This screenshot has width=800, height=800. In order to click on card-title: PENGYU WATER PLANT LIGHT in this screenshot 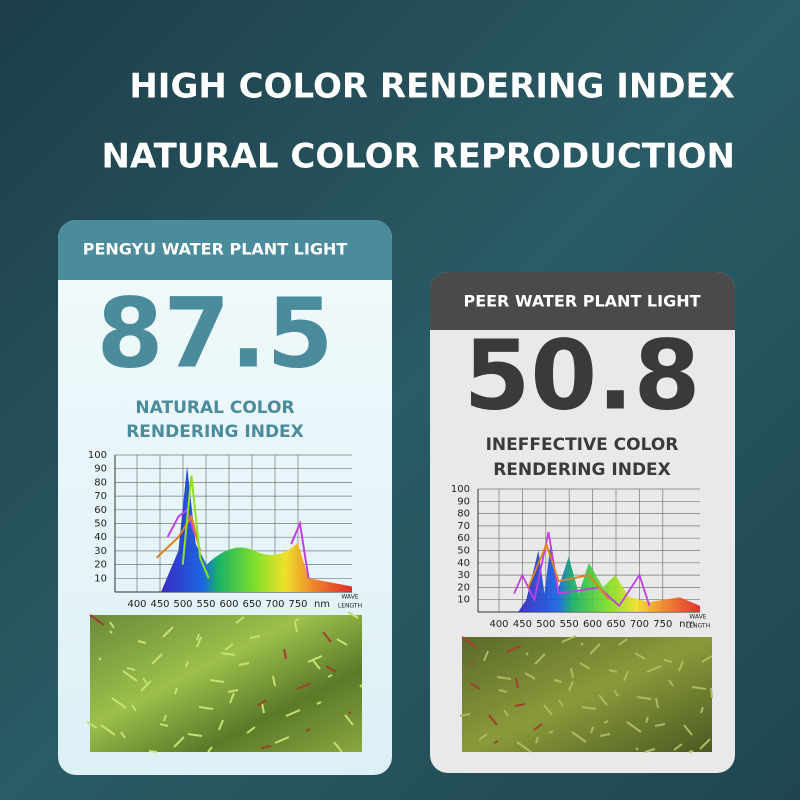, I will do `click(215, 249)`.